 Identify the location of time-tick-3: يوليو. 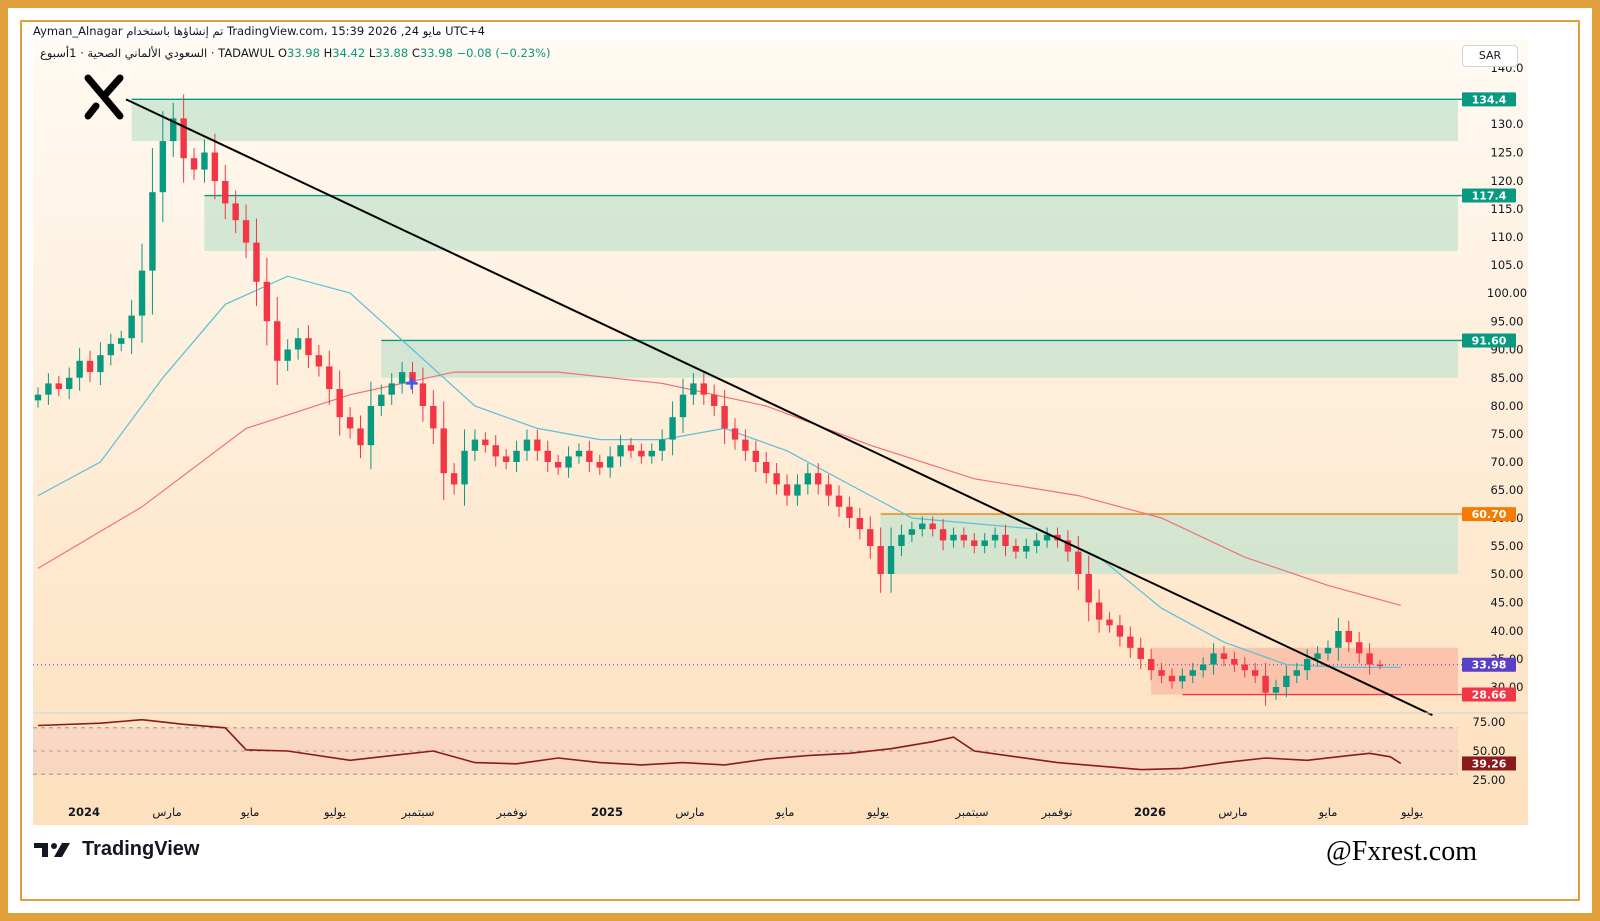
(334, 812).